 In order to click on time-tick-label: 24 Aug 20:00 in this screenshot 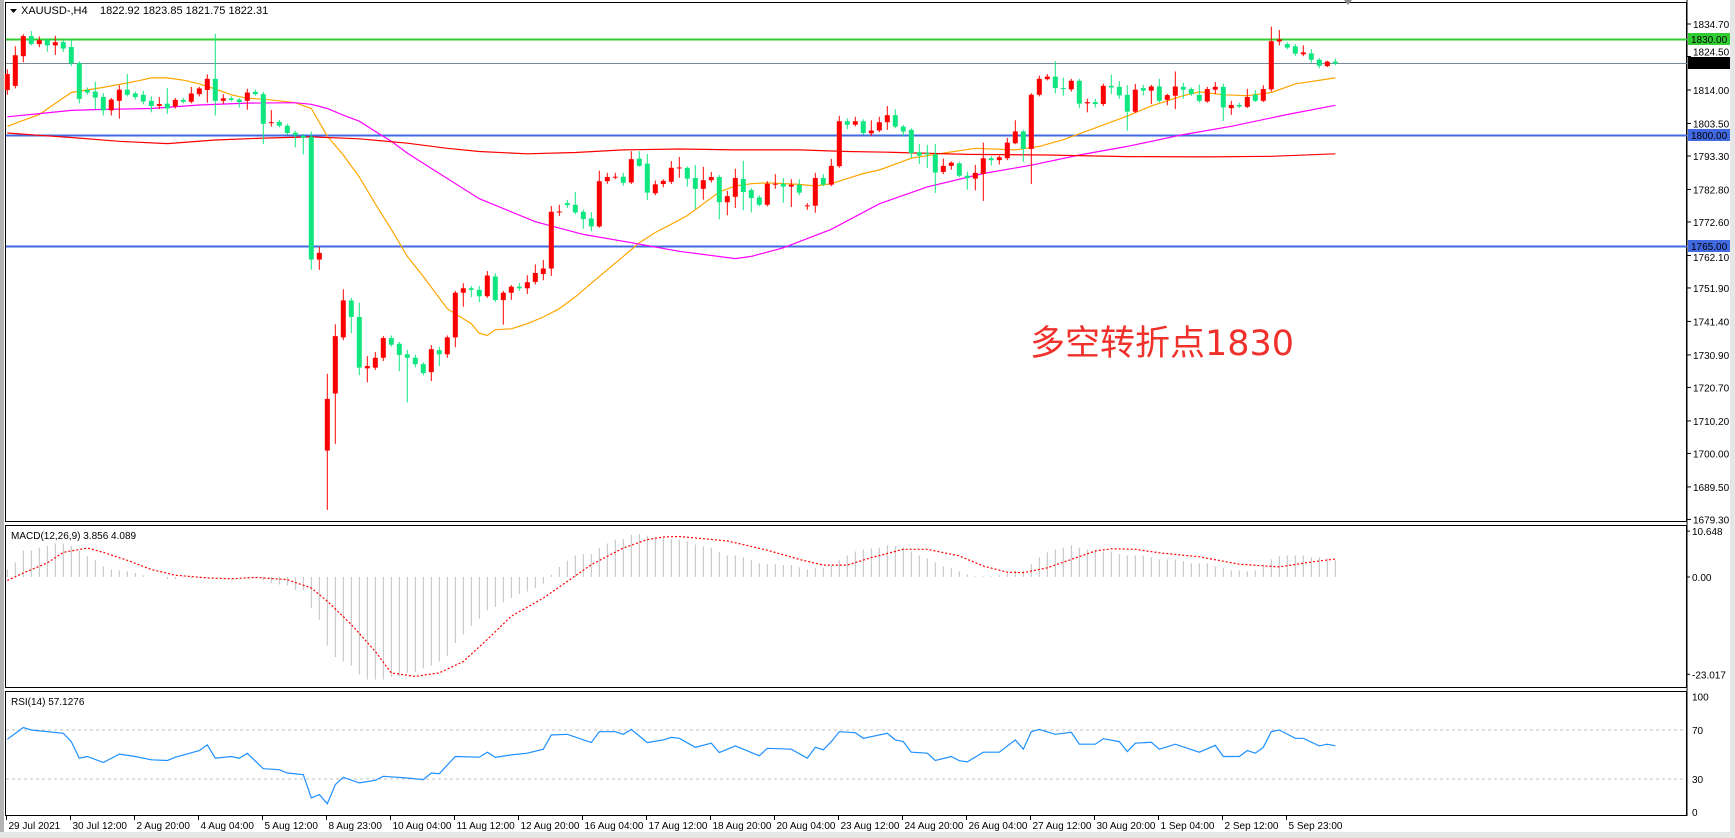, I will do `click(934, 826)`.